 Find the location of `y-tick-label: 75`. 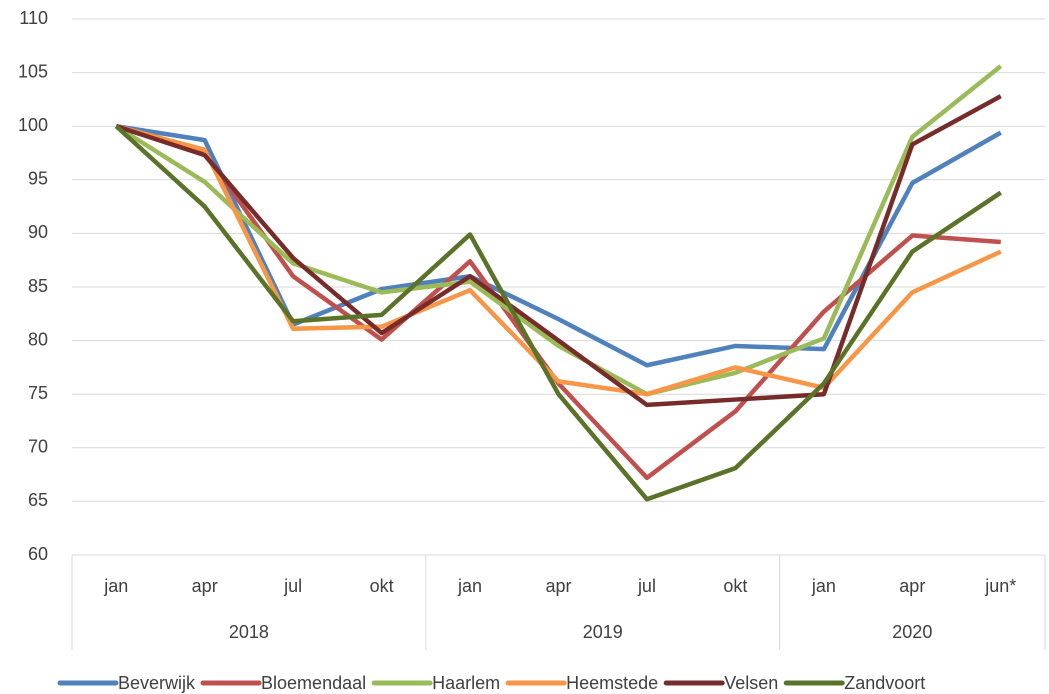

y-tick-label: 75 is located at coordinates (38, 393).